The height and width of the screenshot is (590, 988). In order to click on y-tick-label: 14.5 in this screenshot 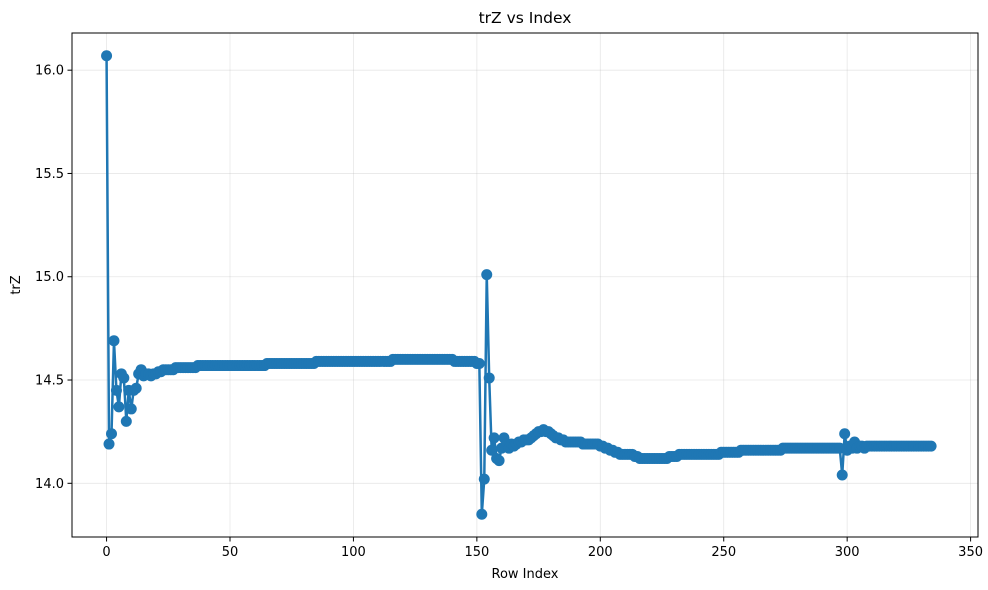, I will do `click(49, 381)`.